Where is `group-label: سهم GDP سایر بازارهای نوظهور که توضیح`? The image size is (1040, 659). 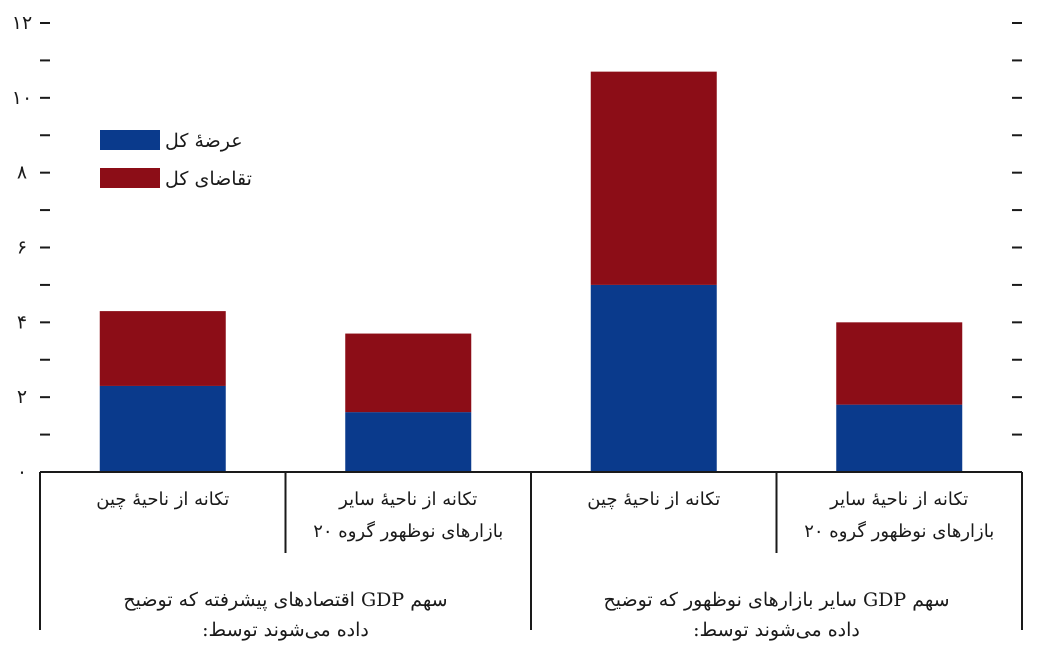
group-label: سهم GDP سایر بازارهای نوظهور که توضیح is located at coordinates (776, 600).